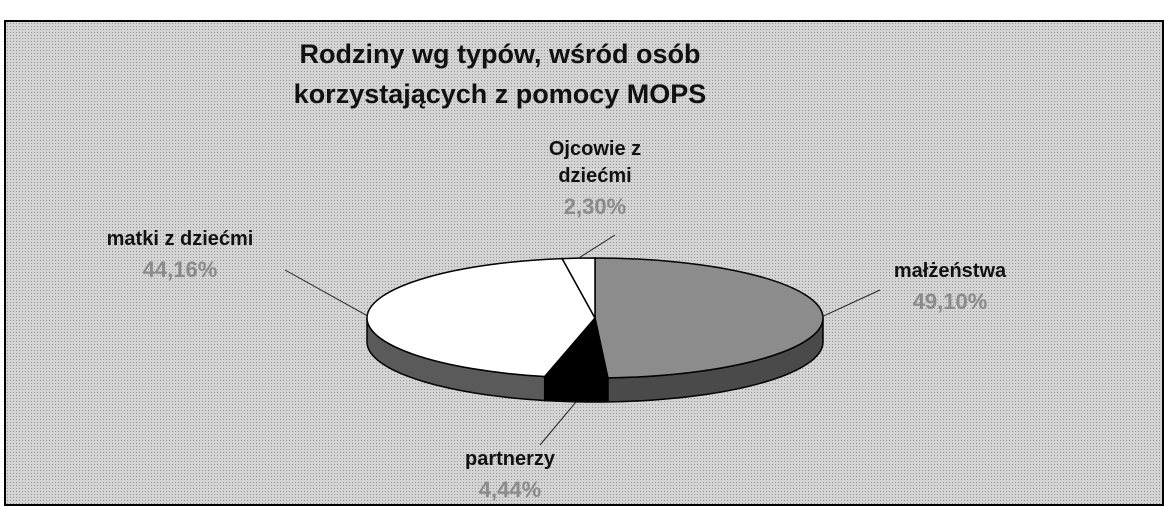  What do you see at coordinates (950, 301) in the screenshot?
I see `value-label: 49,10%` at bounding box center [950, 301].